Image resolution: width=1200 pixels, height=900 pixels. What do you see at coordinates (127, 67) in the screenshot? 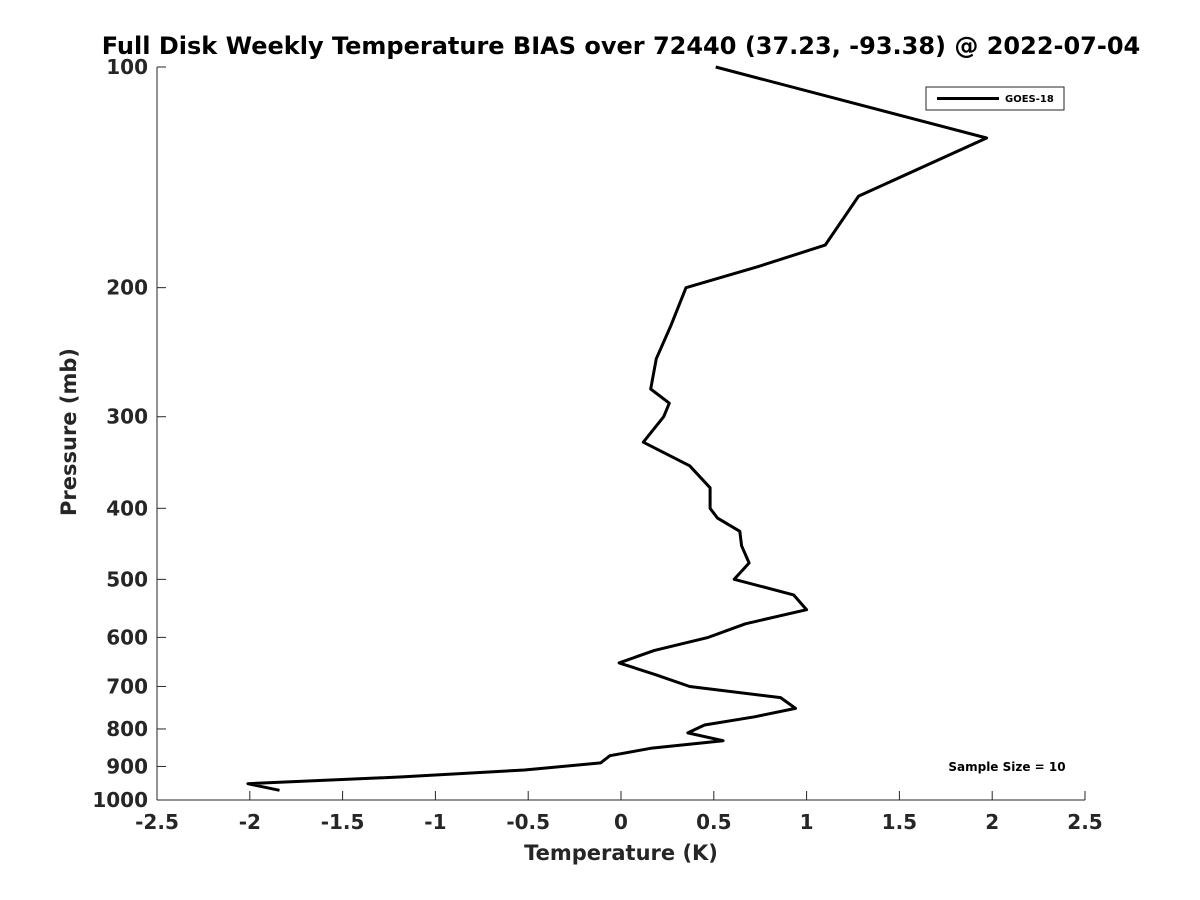
I see `y-tick-label: 100` at bounding box center [127, 67].